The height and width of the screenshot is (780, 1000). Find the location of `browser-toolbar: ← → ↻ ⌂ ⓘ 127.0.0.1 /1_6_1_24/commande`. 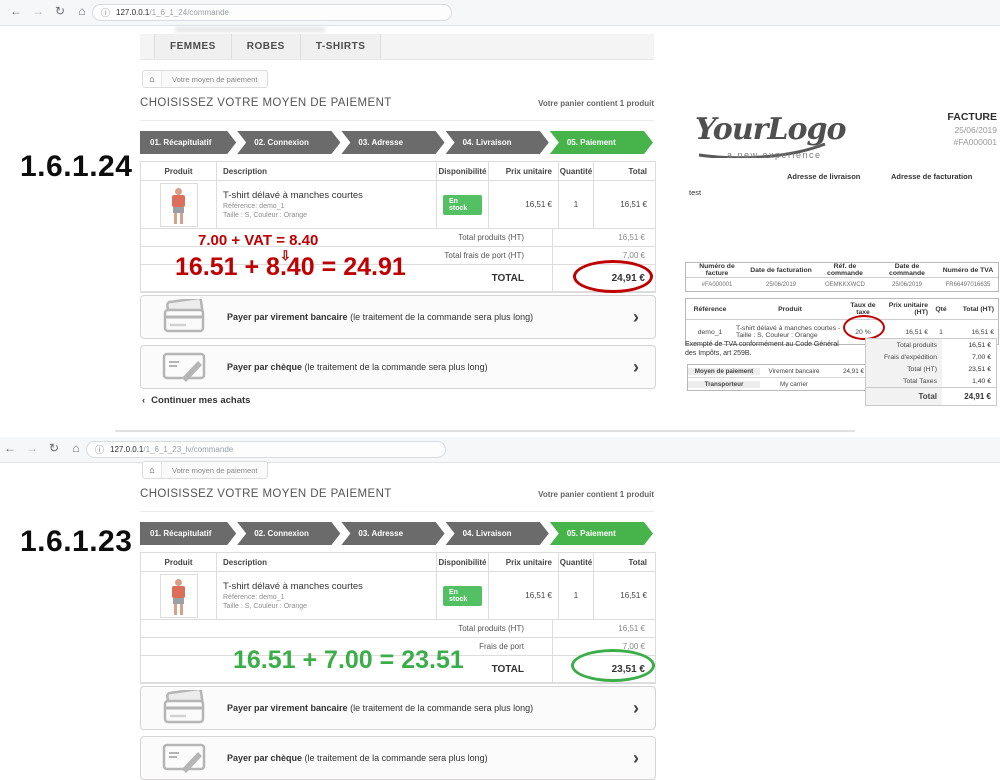

browser-toolbar: ← → ↻ ⌂ ⓘ 127.0.0.1 /1_6_1_24/commande is located at coordinates (500, 13).